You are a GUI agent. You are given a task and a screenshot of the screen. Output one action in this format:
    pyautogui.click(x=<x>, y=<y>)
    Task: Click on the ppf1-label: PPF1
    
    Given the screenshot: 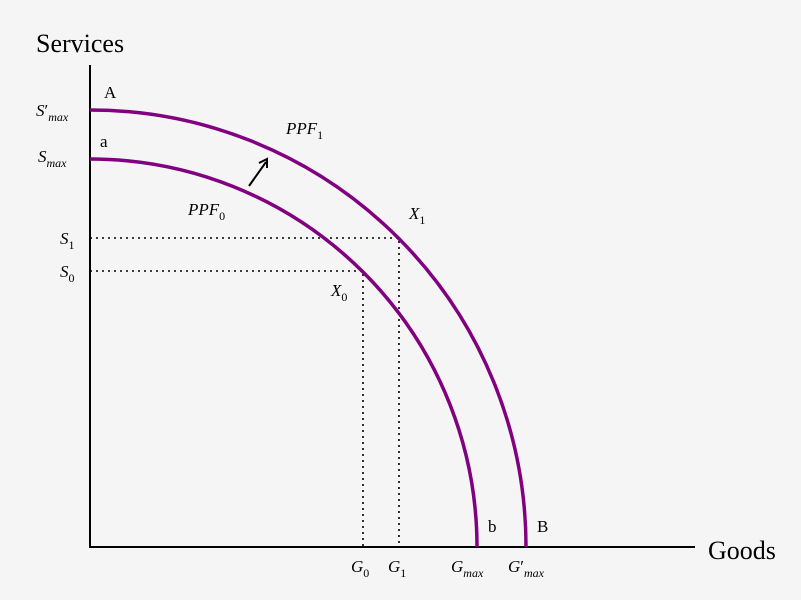 What is the action you would take?
    pyautogui.click(x=304, y=130)
    